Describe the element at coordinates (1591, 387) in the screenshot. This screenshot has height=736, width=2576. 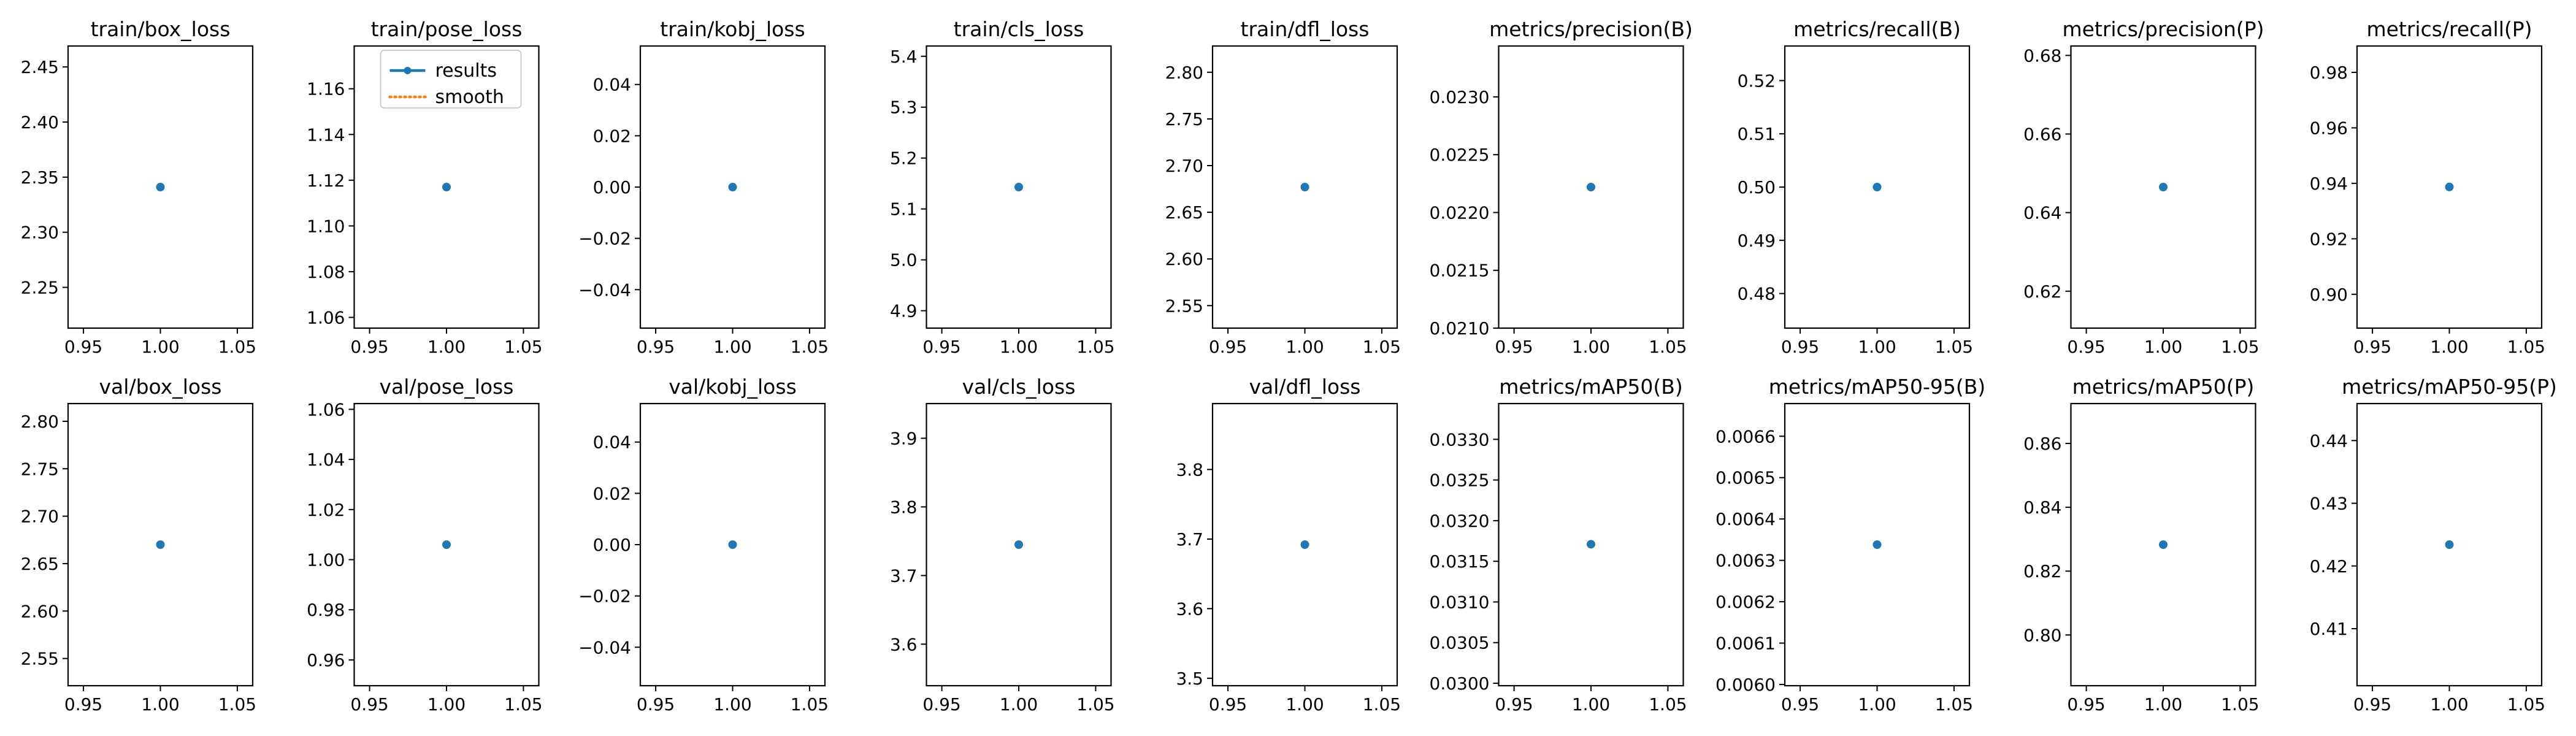
I see `subplot-title: metrics/mAP50(B)` at that location.